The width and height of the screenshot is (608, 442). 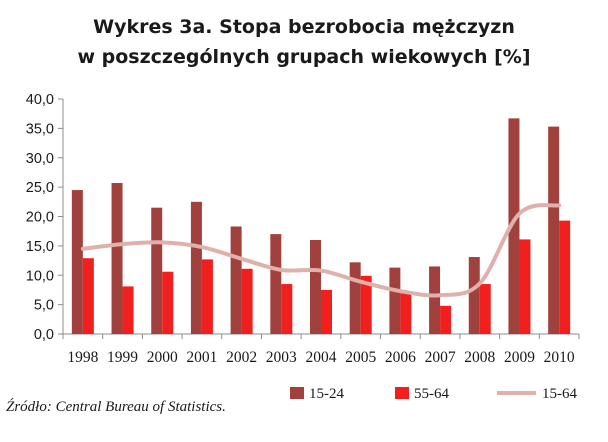 I want to click on legend: 15-24 55-64 15-64, so click(x=433, y=394).